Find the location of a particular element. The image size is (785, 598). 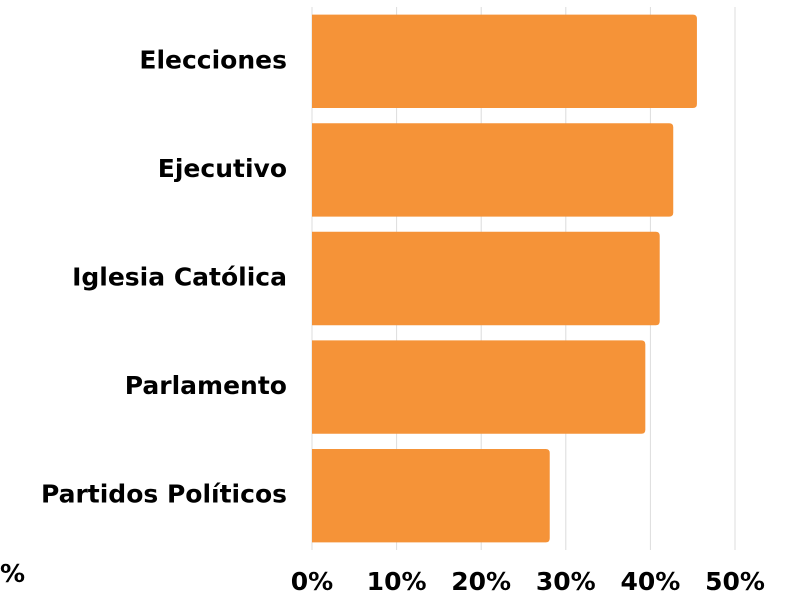

x-axis-label: % is located at coordinates (12, 573).